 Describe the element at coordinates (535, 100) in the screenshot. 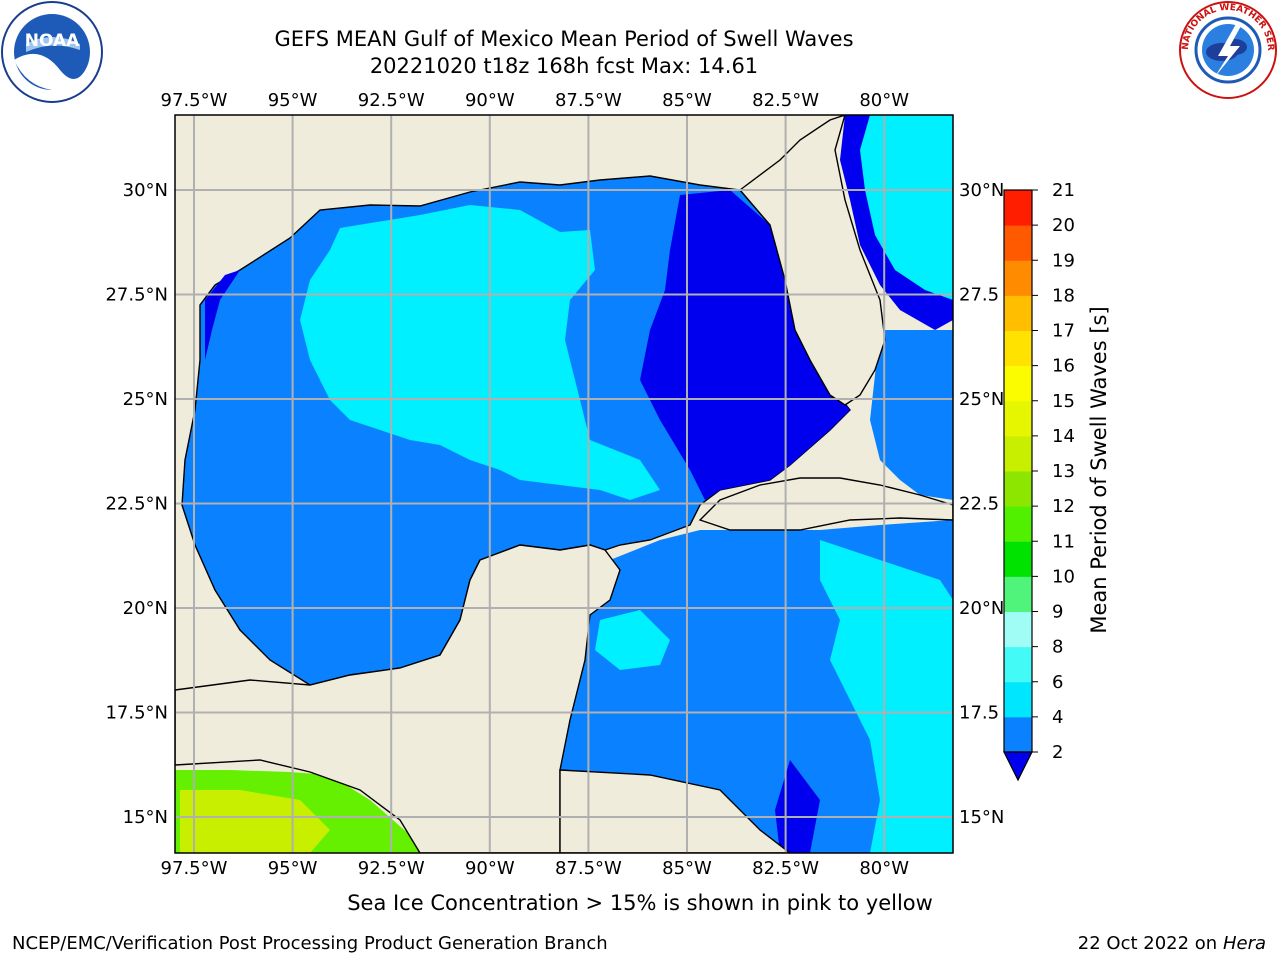

I see `longitude-labels-top: 97.5°W 95°W 92.5°W 90°W 87.5°W 85°W 82.5°W 80°W` at that location.